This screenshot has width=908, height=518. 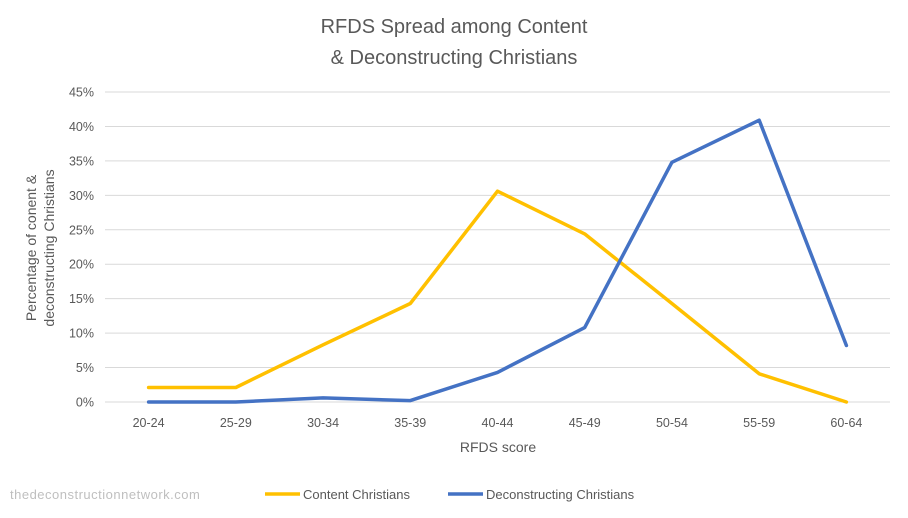 I want to click on y-tick-label: 0%, so click(x=85, y=403).